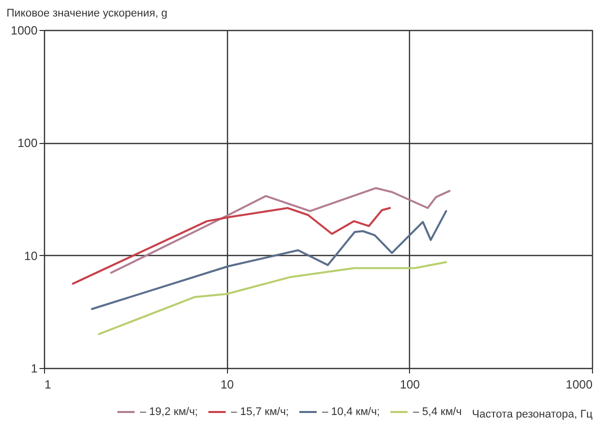  What do you see at coordinates (27, 143) in the screenshot?
I see `y-tick-label: 100` at bounding box center [27, 143].